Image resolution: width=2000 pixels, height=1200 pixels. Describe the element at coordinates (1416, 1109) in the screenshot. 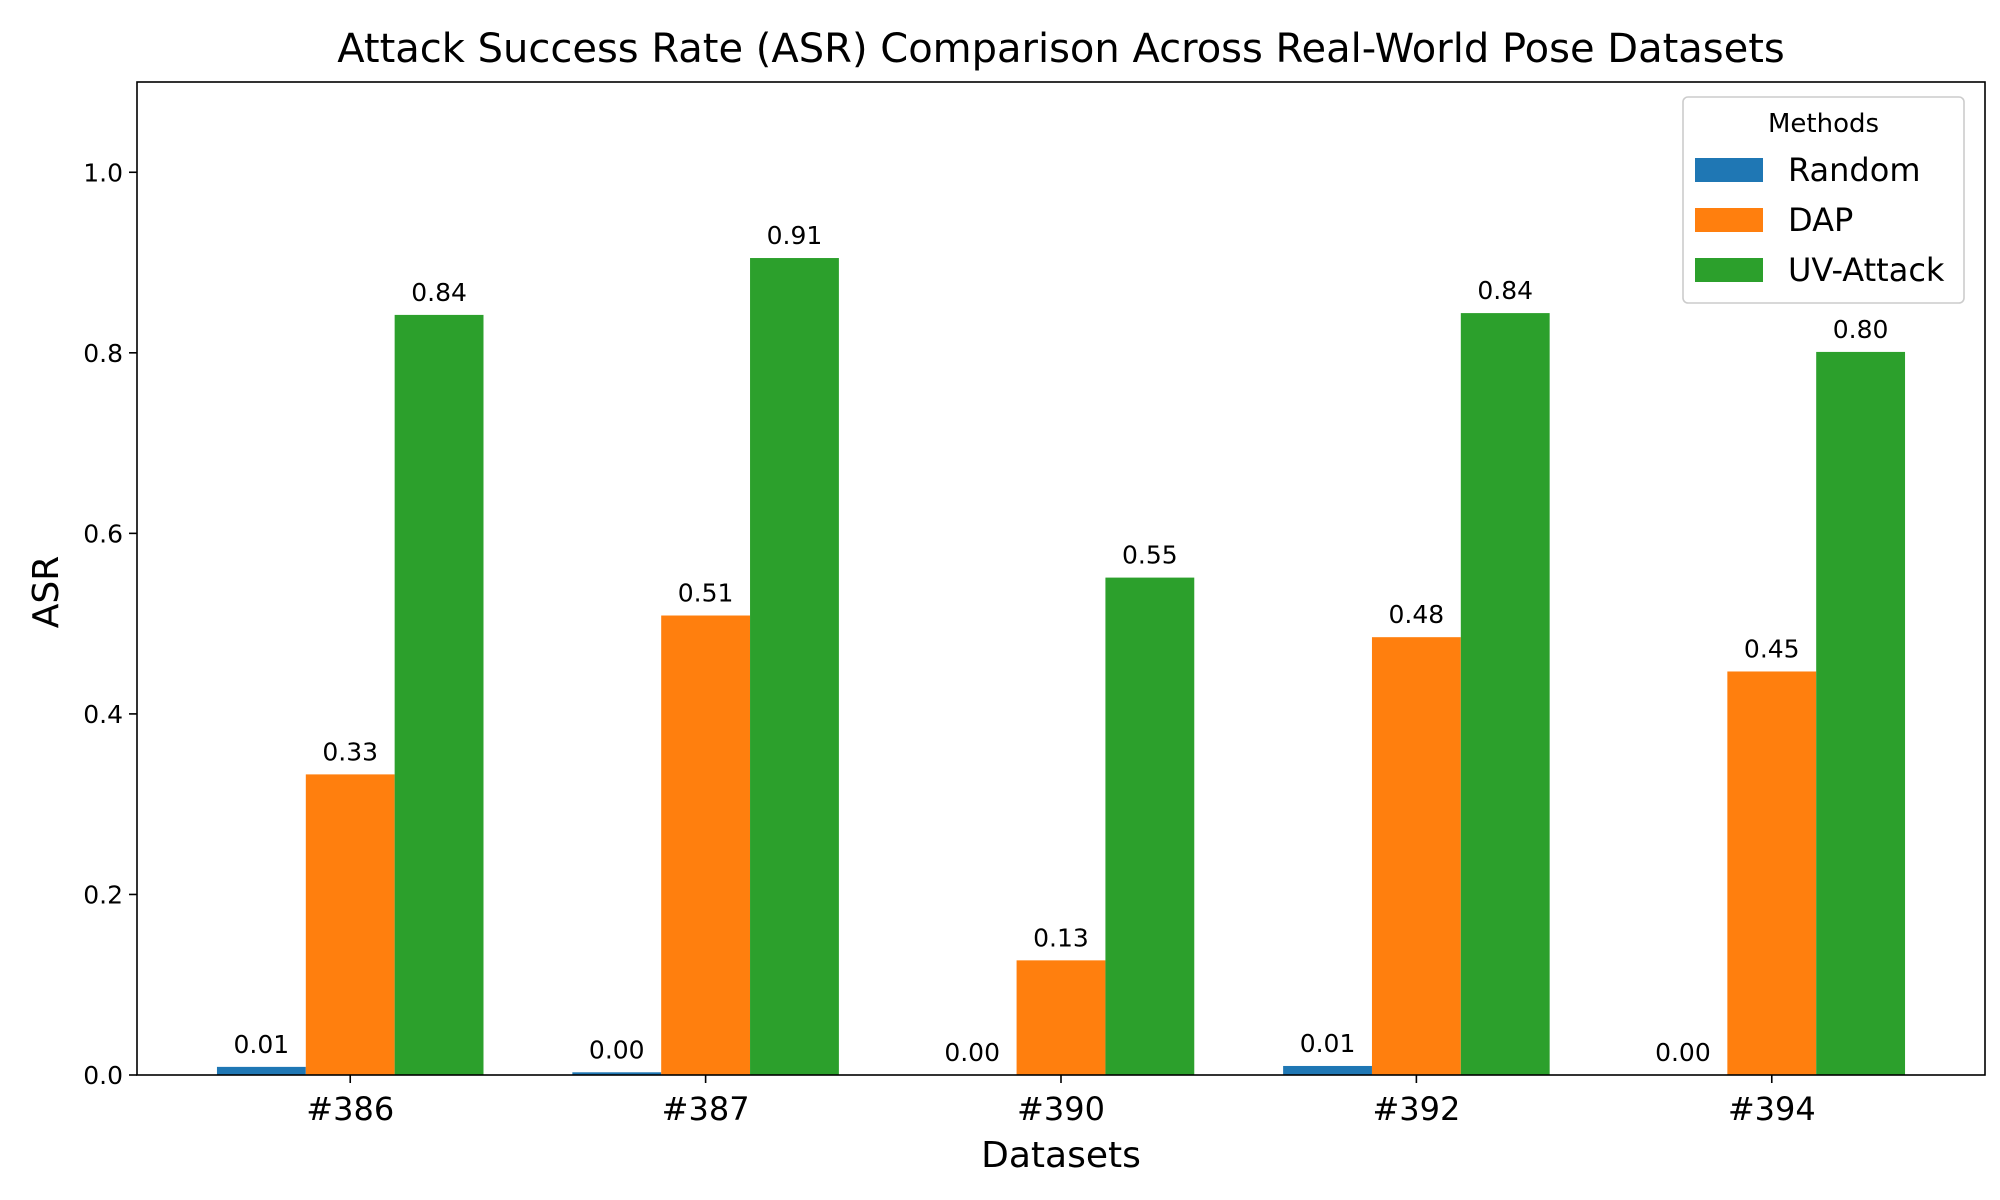

I see `x-tick-label: #392` at that location.